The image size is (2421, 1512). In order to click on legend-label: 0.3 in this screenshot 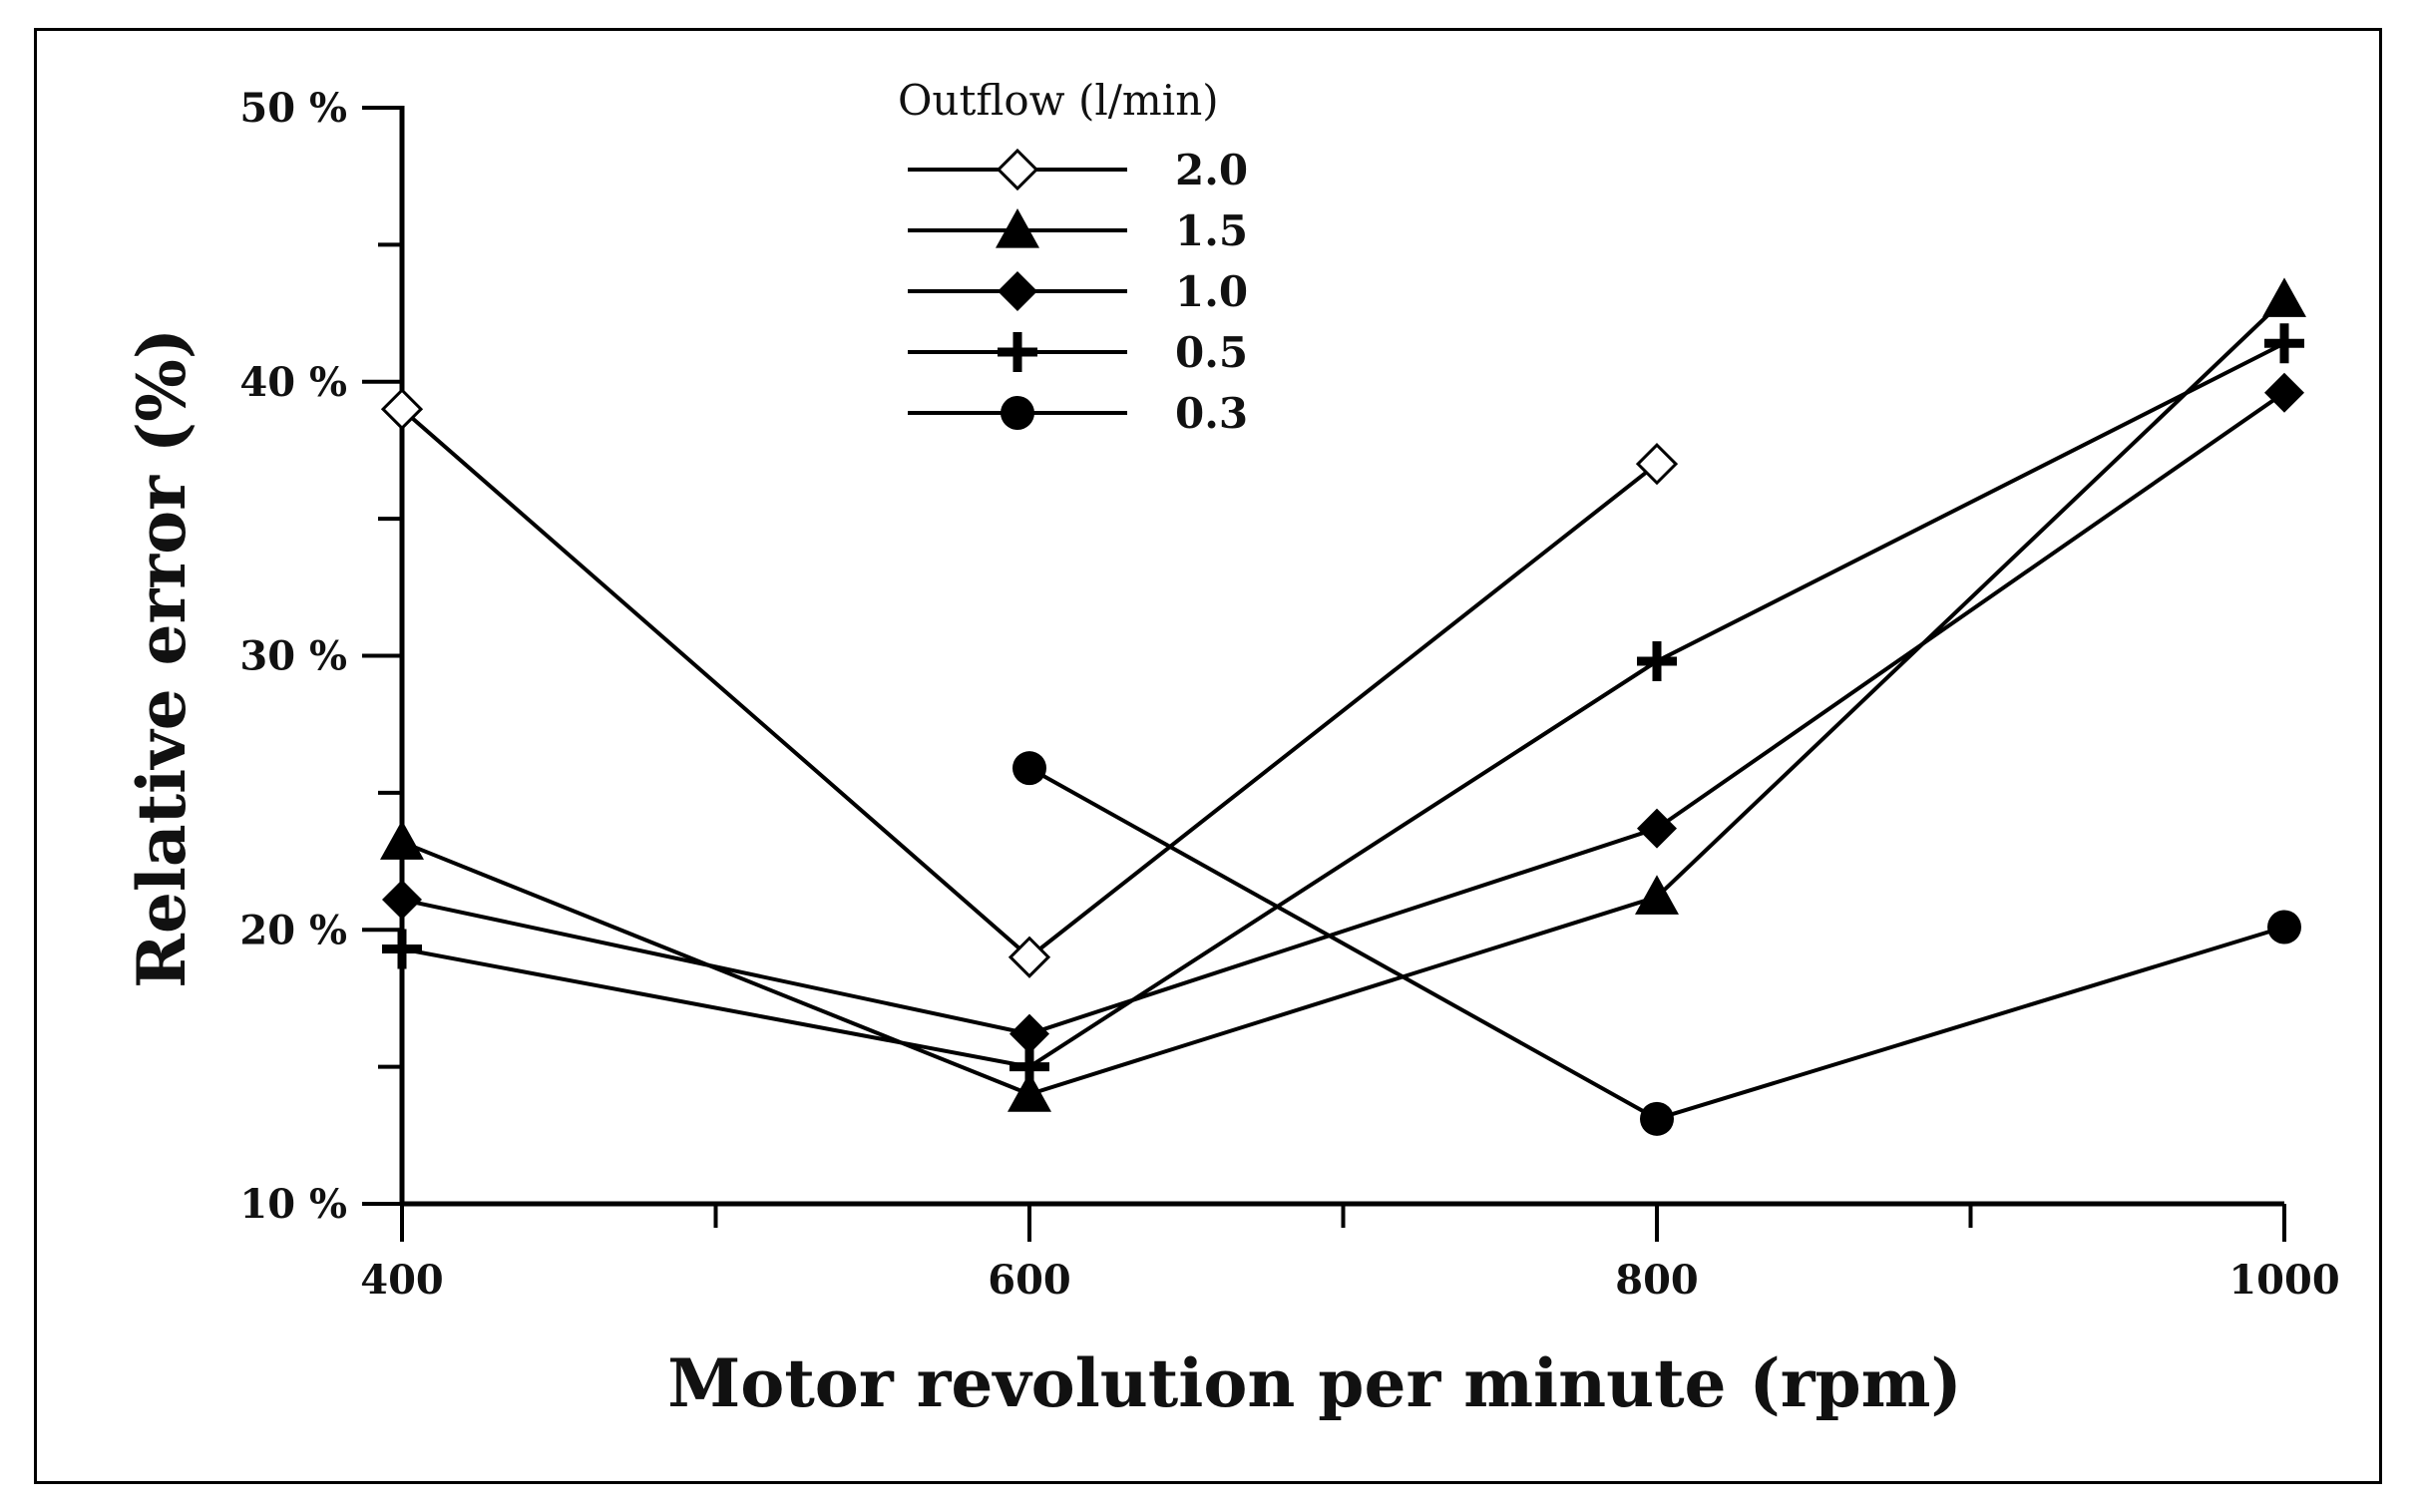, I will do `click(1211, 413)`.